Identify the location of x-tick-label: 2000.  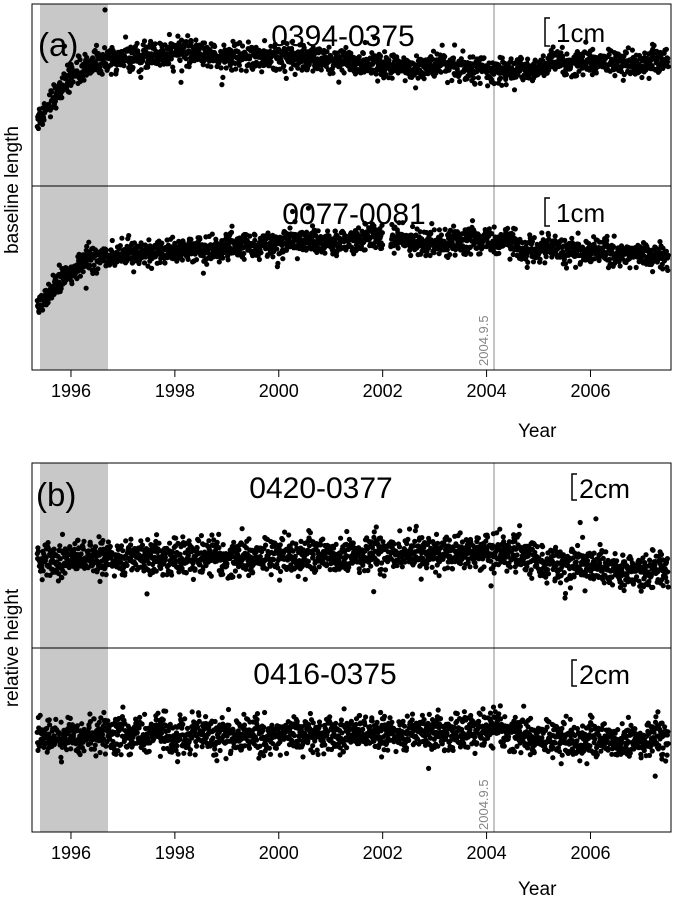
(279, 391).